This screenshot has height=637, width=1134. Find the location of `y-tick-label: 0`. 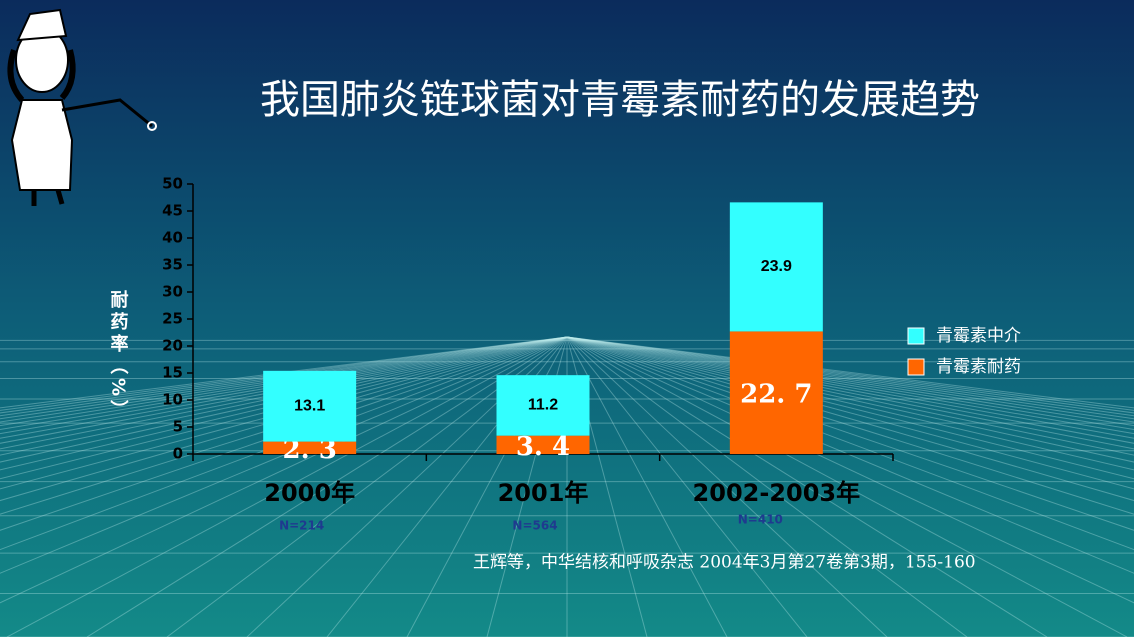

y-tick-label: 0 is located at coordinates (178, 454).